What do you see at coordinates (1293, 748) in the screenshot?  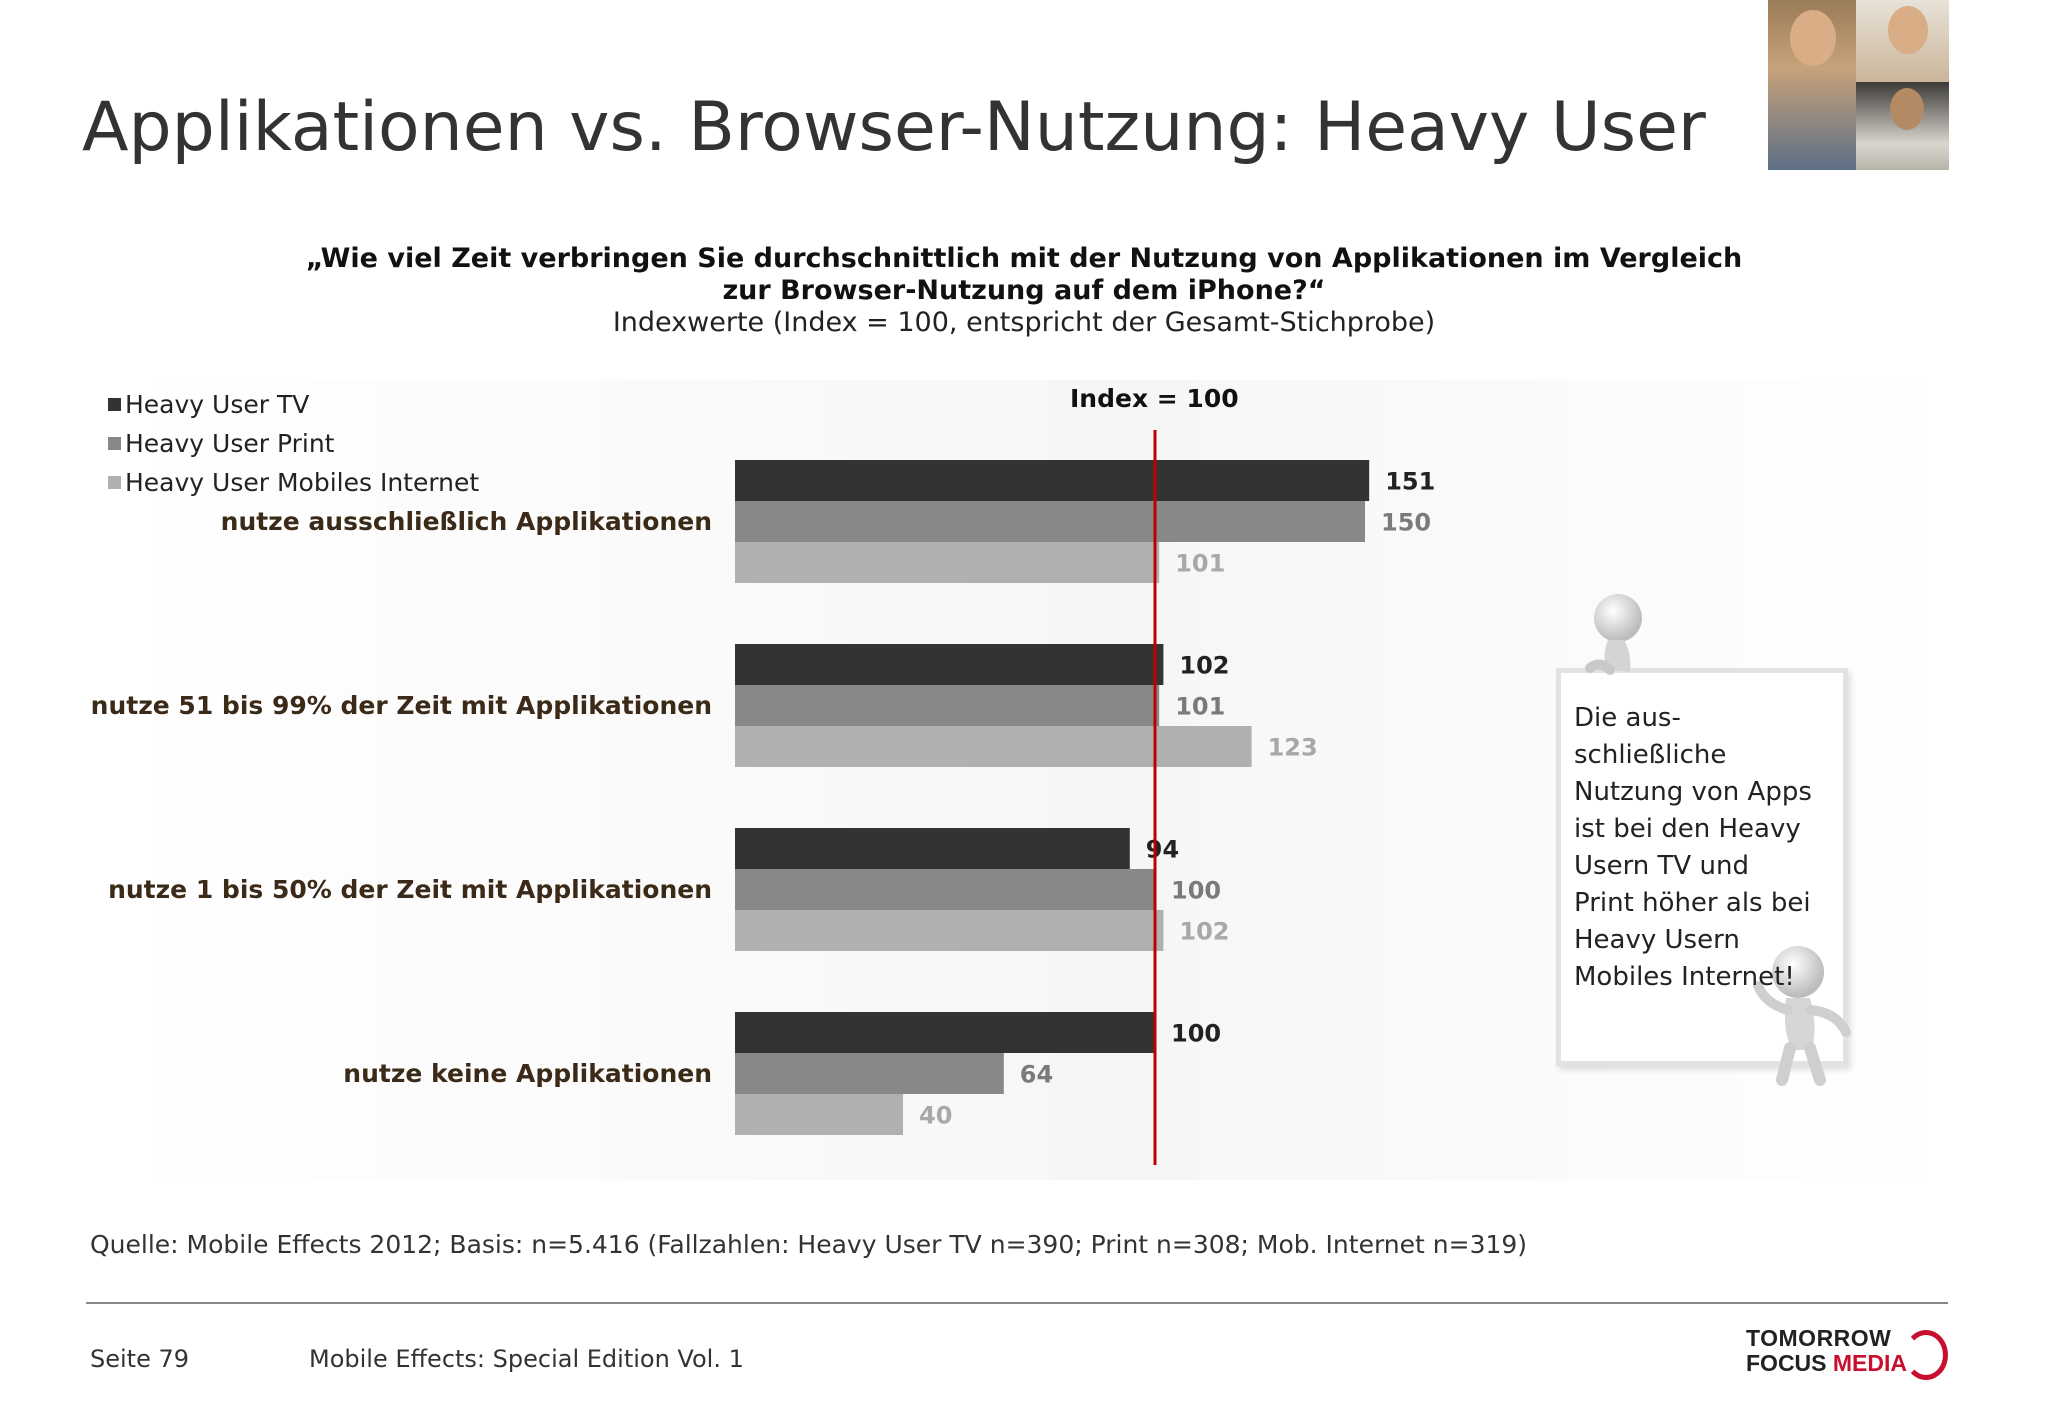 I see `value-label-mobile-2: 123` at bounding box center [1293, 748].